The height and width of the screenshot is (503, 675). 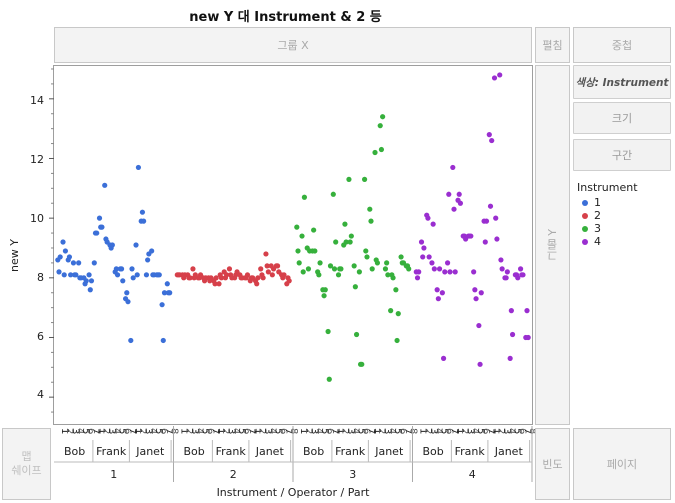 What do you see at coordinates (552, 464) in the screenshot?
I see `freq-zone: 빈도` at bounding box center [552, 464].